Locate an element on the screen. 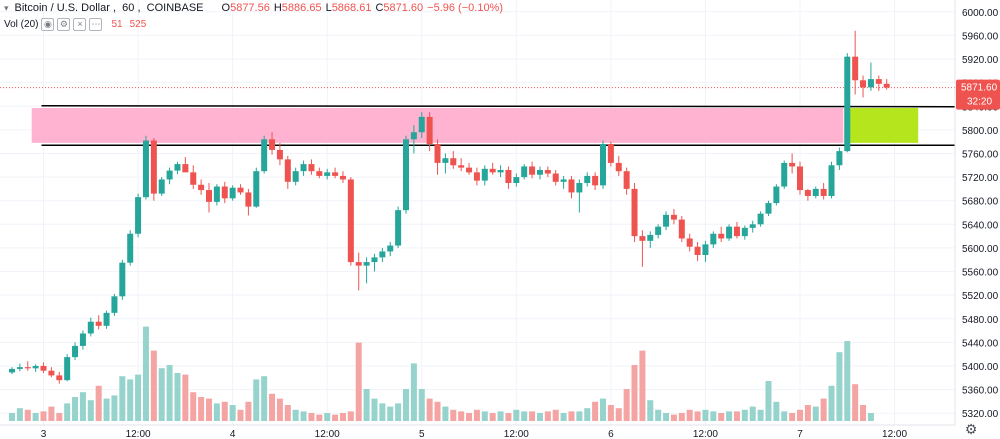 This screenshot has width=1000, height=439. volume-legend: Vol (20) ◉ ⚙ × ⋯ 51 525 is located at coordinates (75, 24).